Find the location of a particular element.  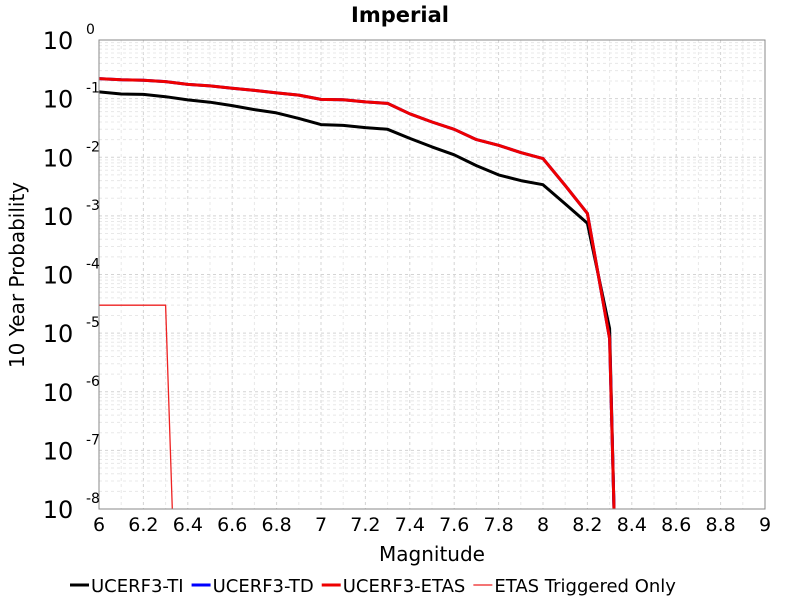

y-tick-exponent: 0 is located at coordinates (90, 30).